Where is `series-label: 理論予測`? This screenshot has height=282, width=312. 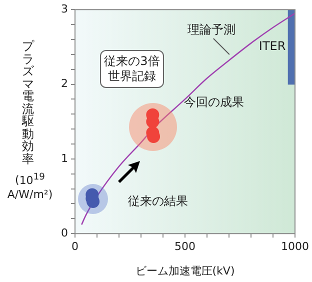
series-label: 理論予測 is located at coordinates (211, 29).